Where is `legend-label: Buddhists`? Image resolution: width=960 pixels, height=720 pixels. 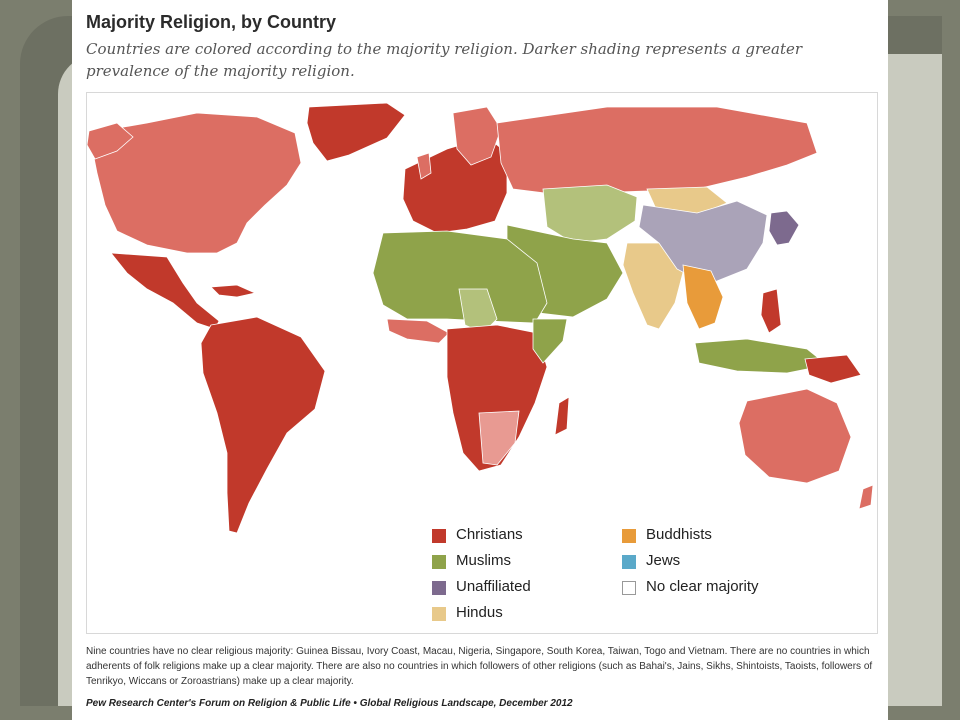
legend-label: Buddhists is located at coordinates (679, 534).